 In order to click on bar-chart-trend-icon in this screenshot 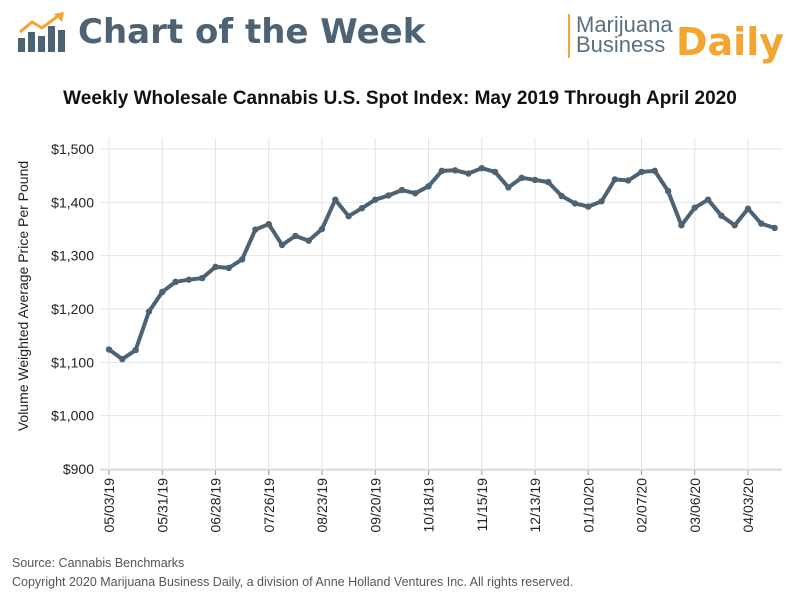, I will do `click(41, 32)`.